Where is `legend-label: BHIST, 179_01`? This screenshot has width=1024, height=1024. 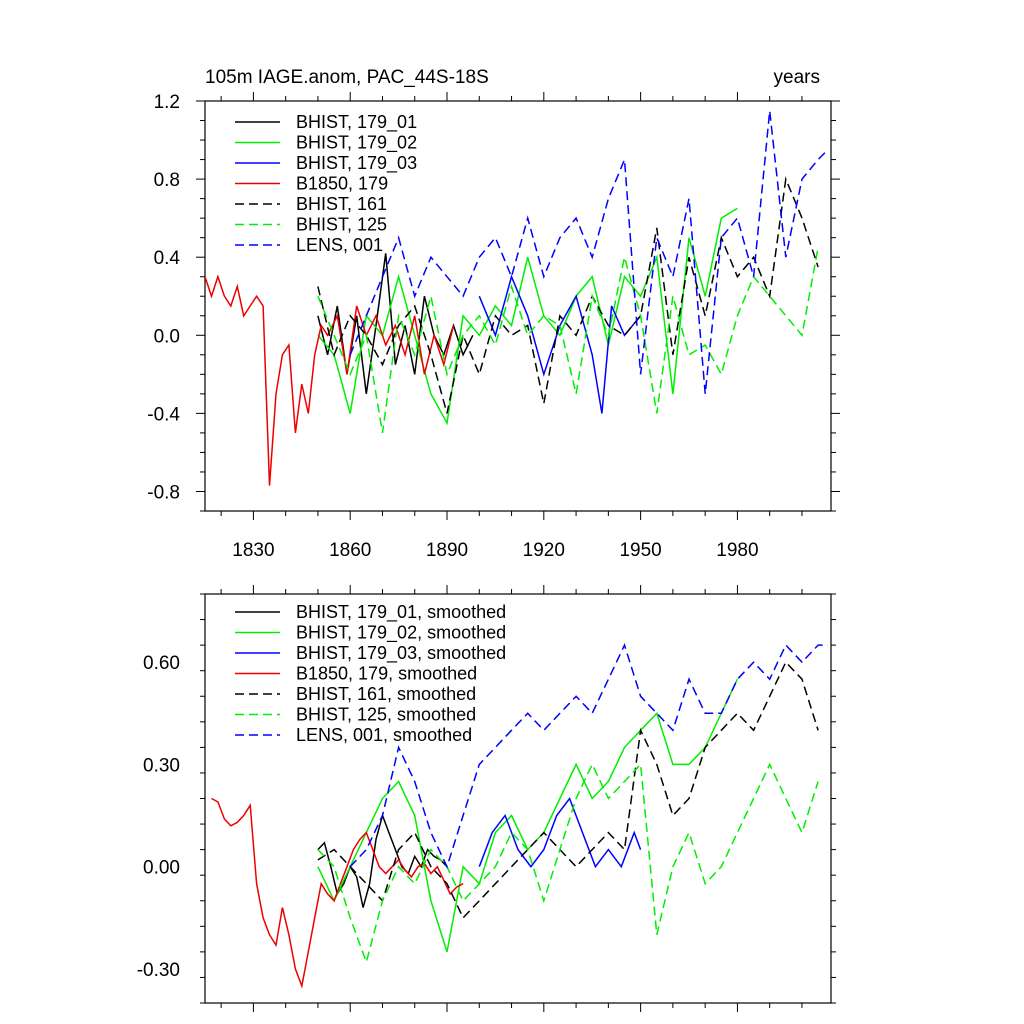 legend-label: BHIST, 179_01 is located at coordinates (356, 122).